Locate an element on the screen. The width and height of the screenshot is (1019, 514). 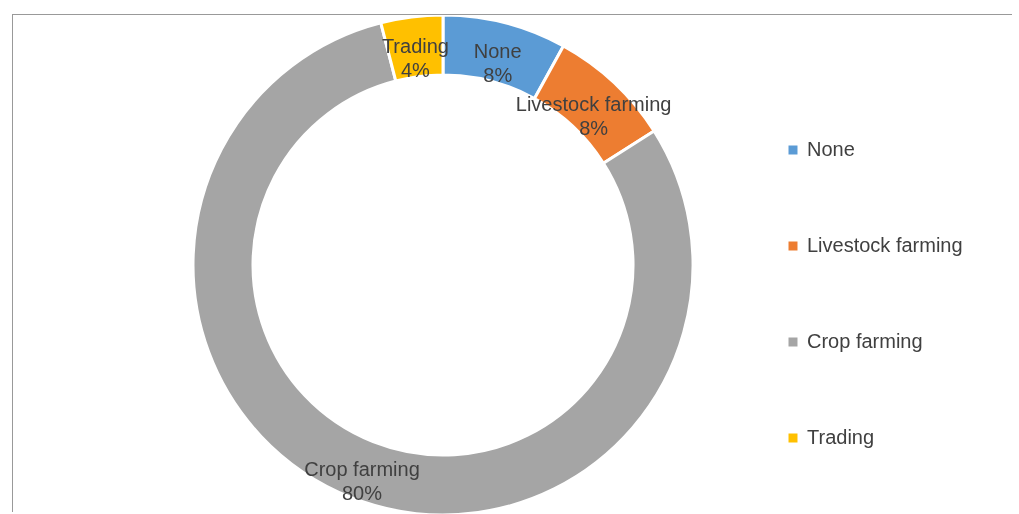
legend-label: Crop farming is located at coordinates (865, 341).